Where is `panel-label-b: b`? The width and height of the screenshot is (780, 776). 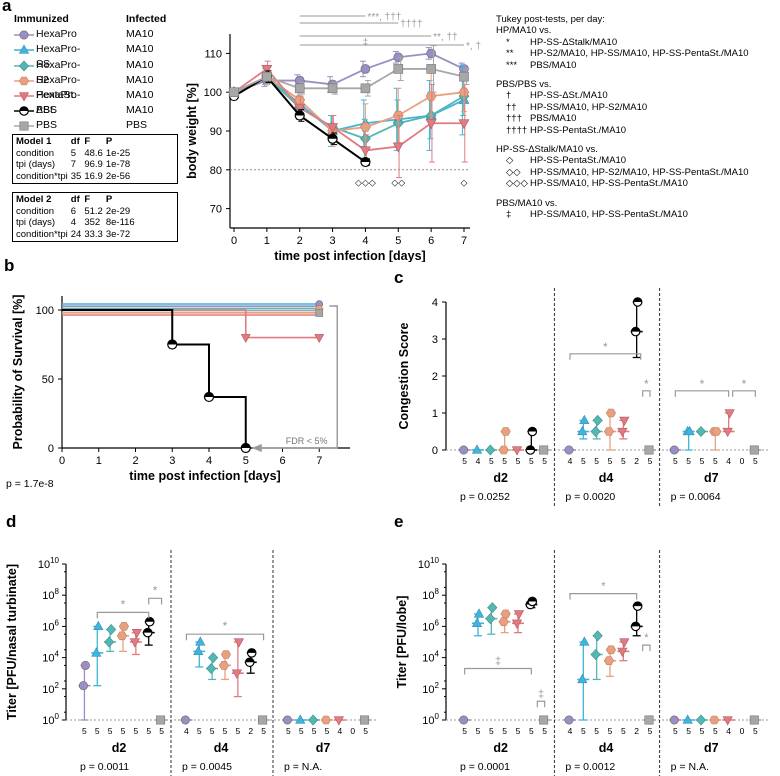
panel-label-b: b is located at coordinates (9, 265).